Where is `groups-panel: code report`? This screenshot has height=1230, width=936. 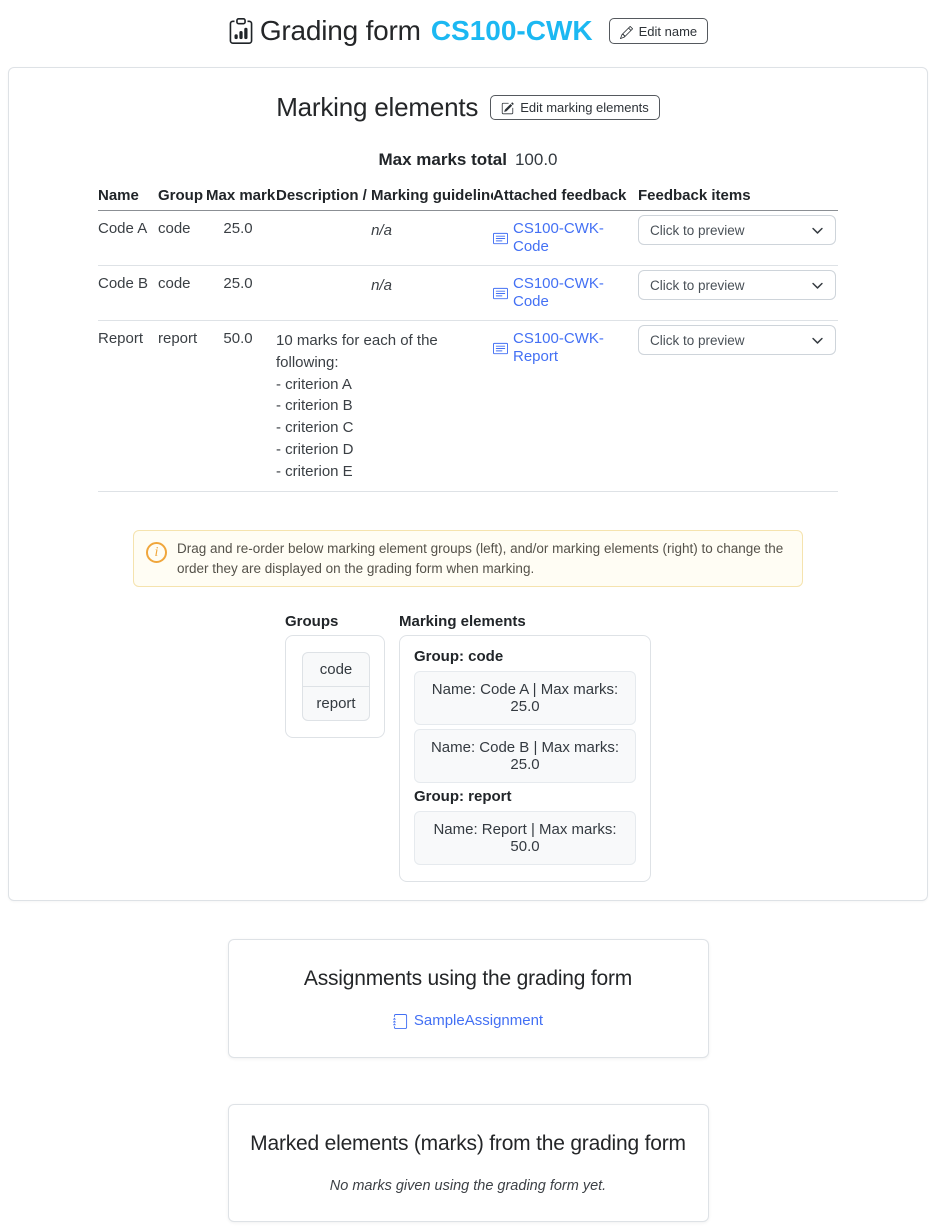 groups-panel: code report is located at coordinates (335, 687).